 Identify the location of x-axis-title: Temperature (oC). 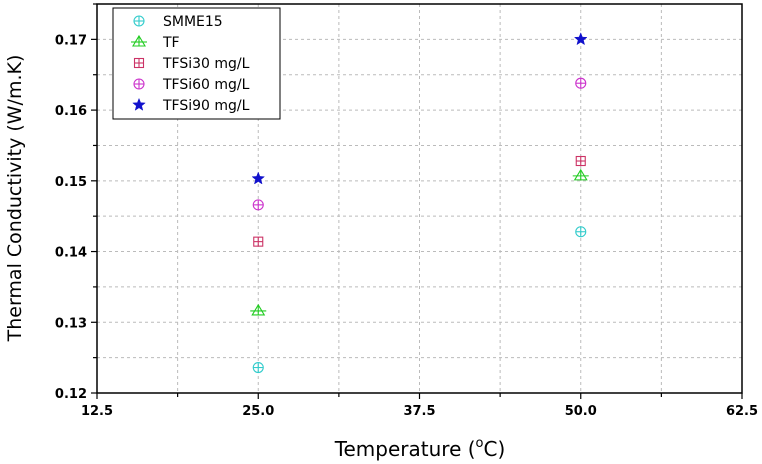
(420, 448).